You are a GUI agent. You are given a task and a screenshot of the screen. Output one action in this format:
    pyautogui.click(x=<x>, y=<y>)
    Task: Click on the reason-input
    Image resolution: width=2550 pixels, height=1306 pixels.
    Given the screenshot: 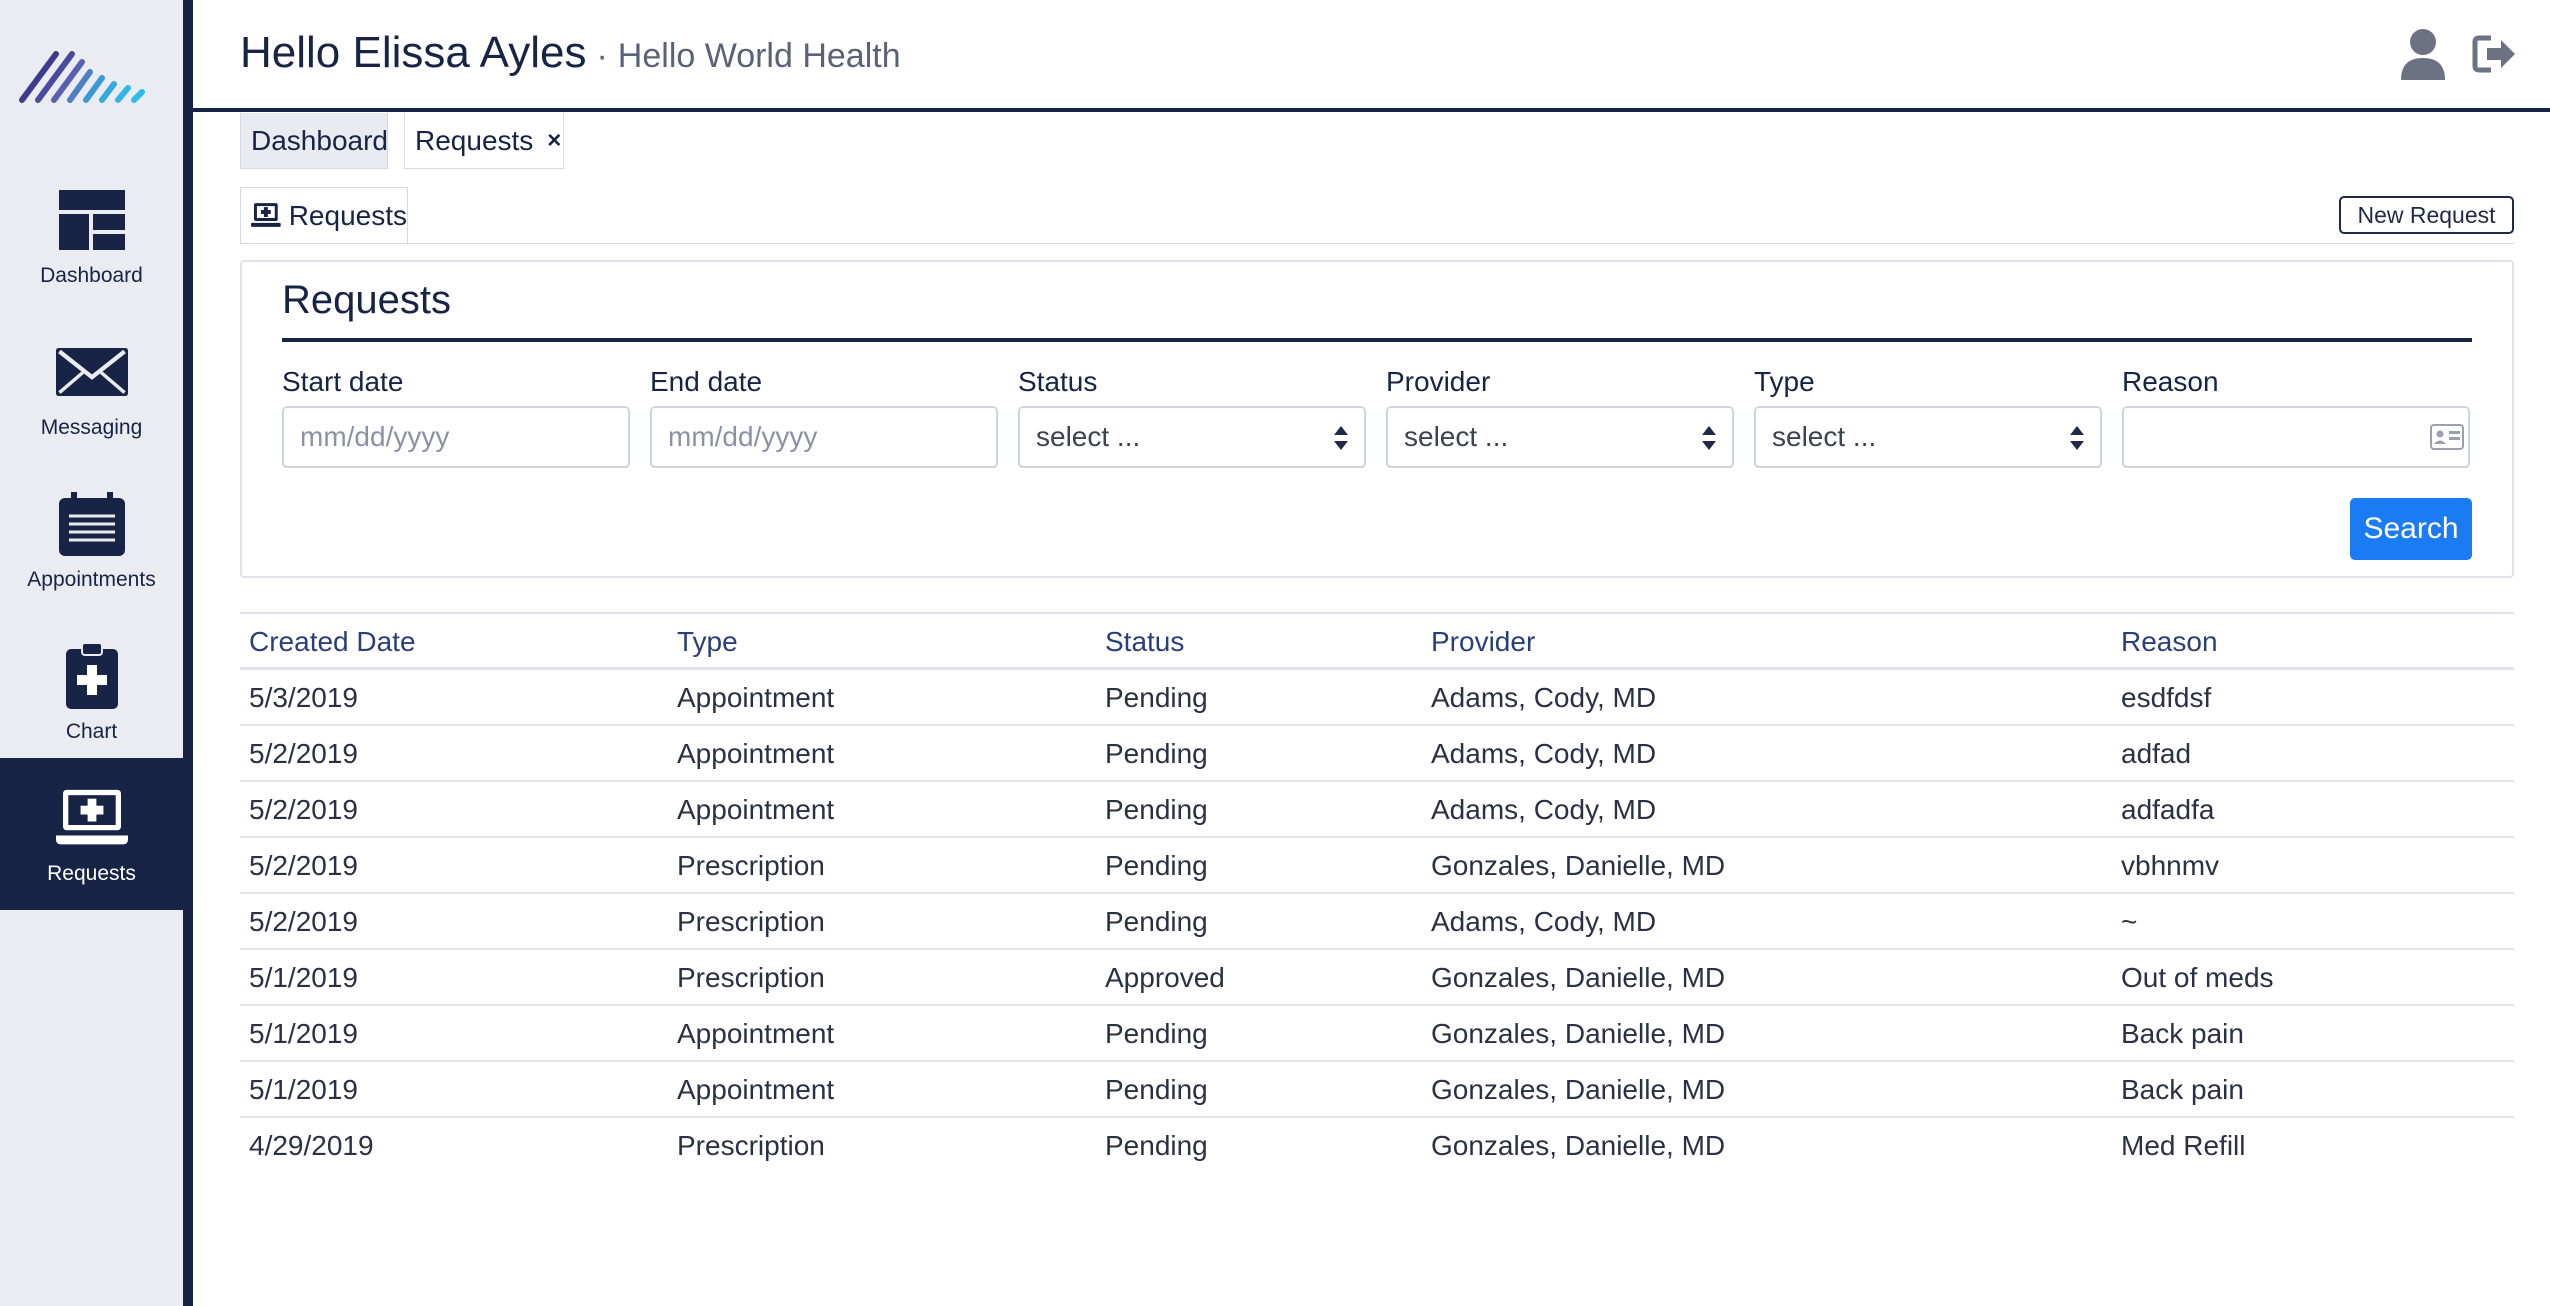 What is the action you would take?
    pyautogui.click(x=2296, y=437)
    